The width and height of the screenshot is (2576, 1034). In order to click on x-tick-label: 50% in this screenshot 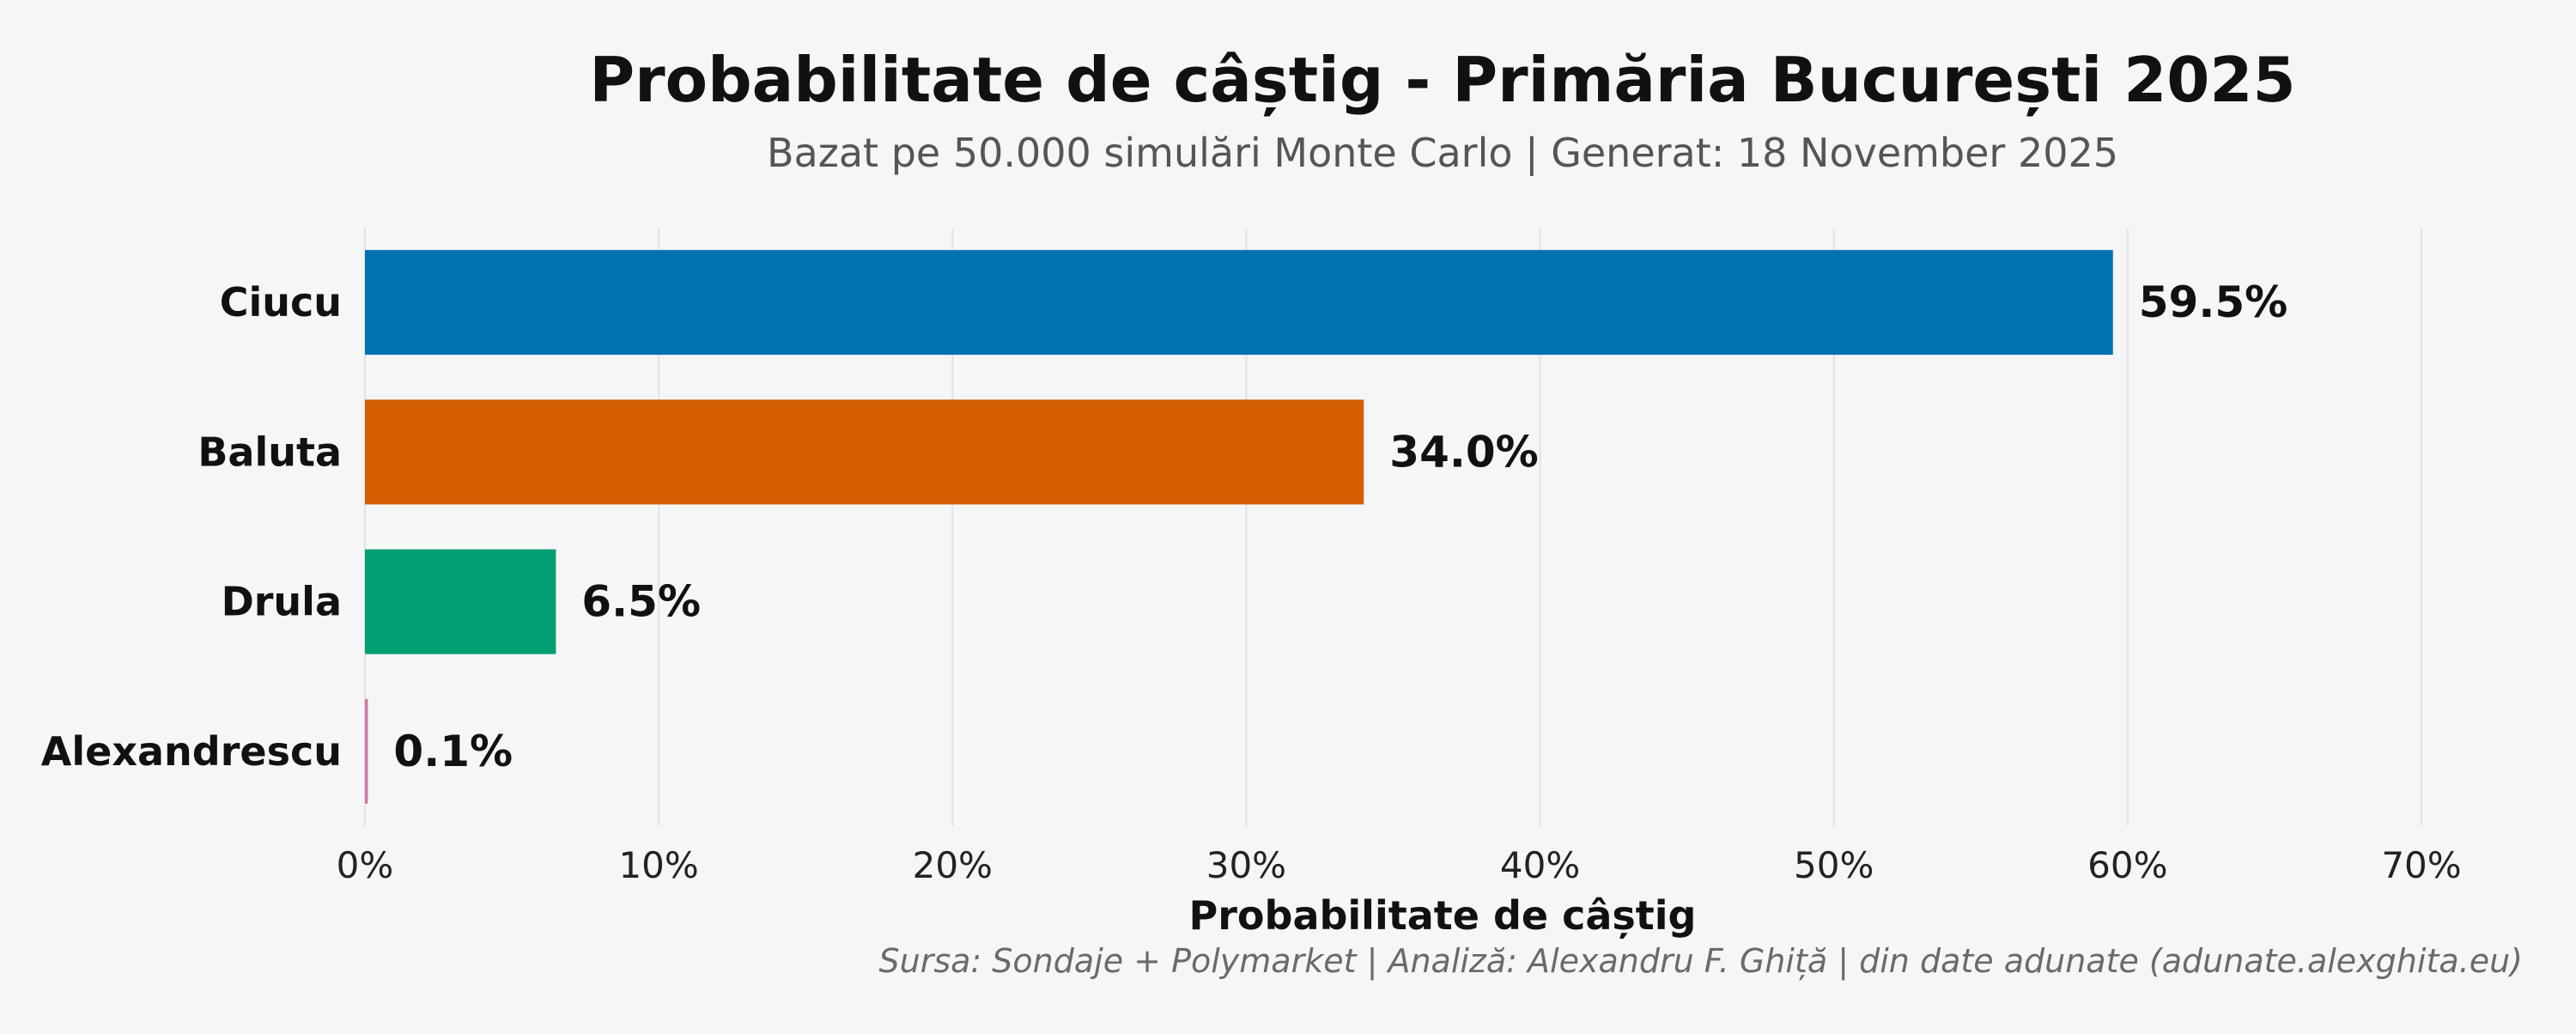, I will do `click(1834, 865)`.